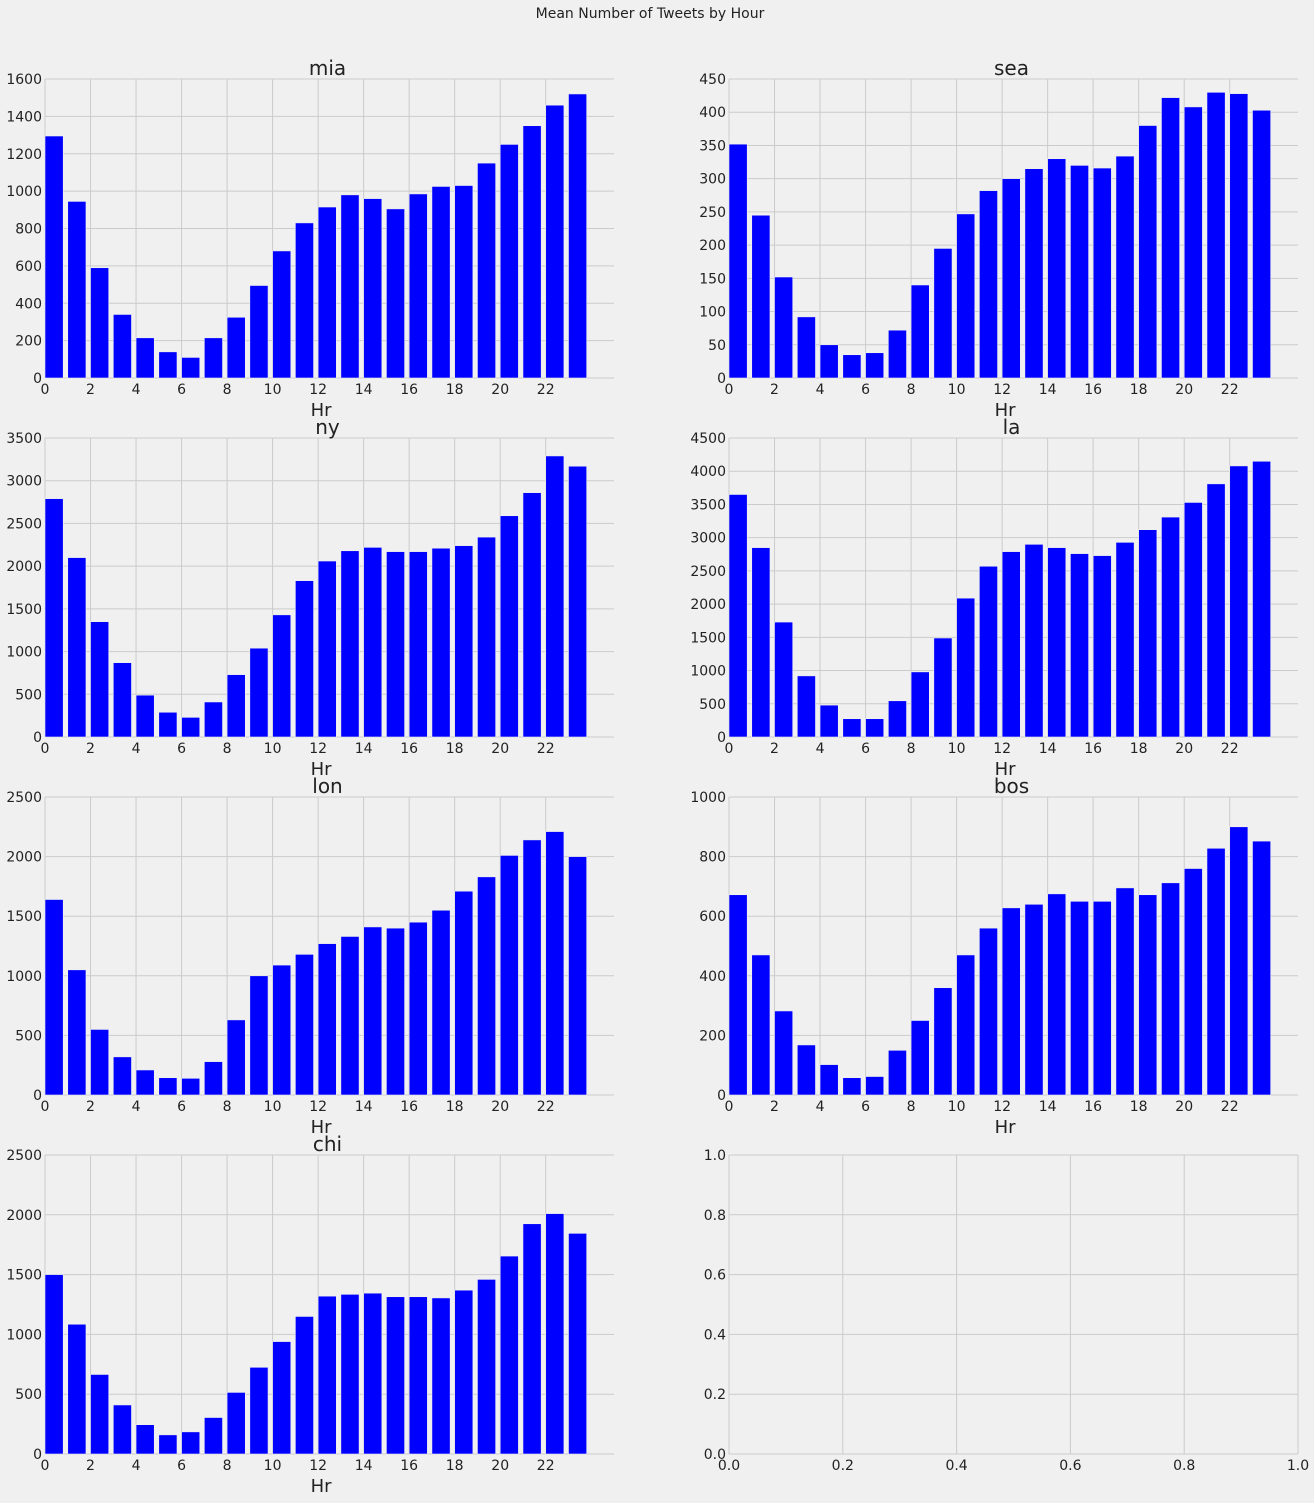  Describe the element at coordinates (45, 749) in the screenshot. I see `x-tick-label: 0` at that location.